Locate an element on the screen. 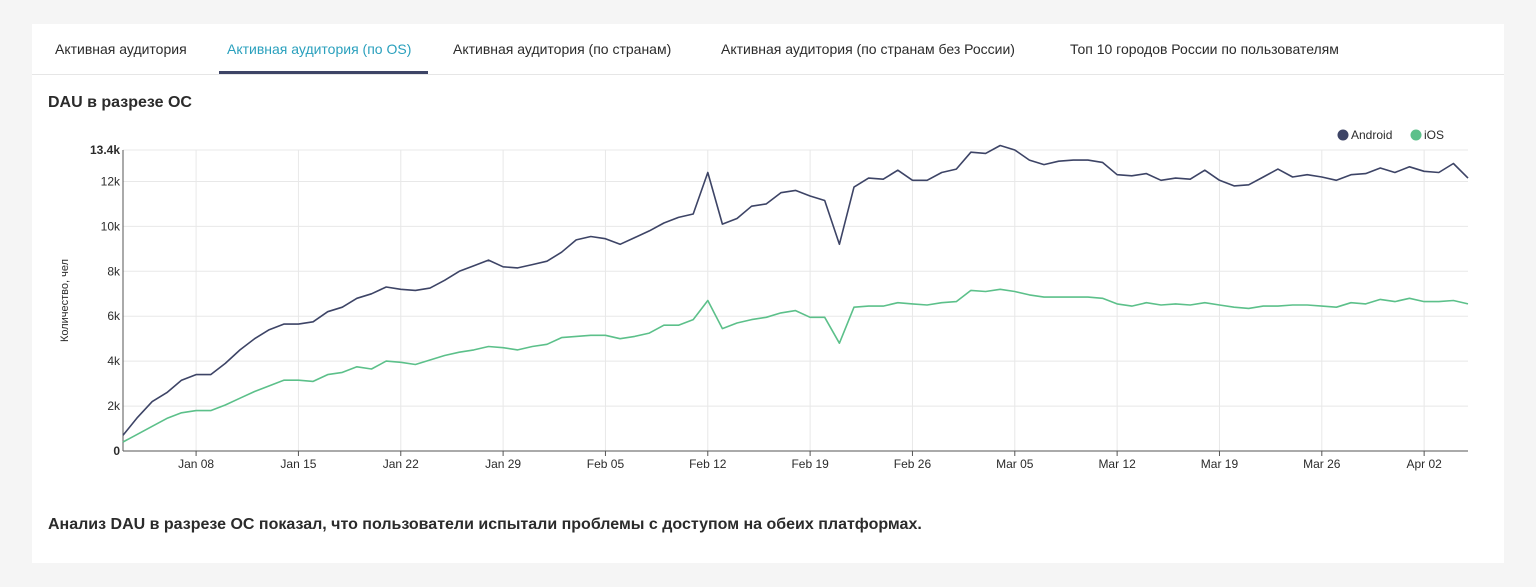 The image size is (1536, 587). legend-marker-ios is located at coordinates (1416, 135).